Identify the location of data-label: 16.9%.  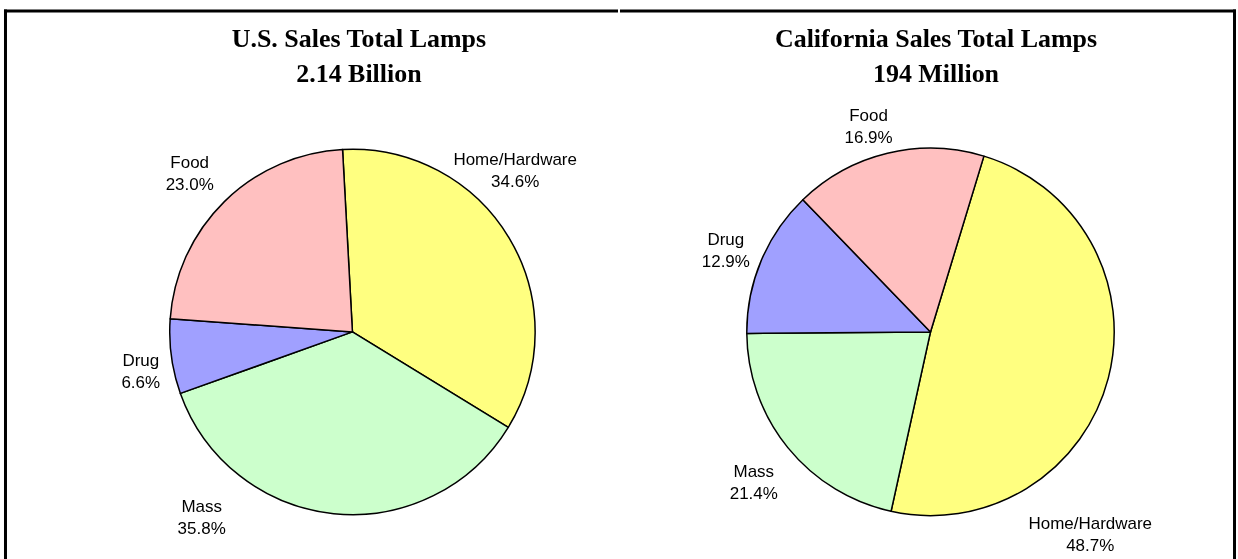
(868, 138).